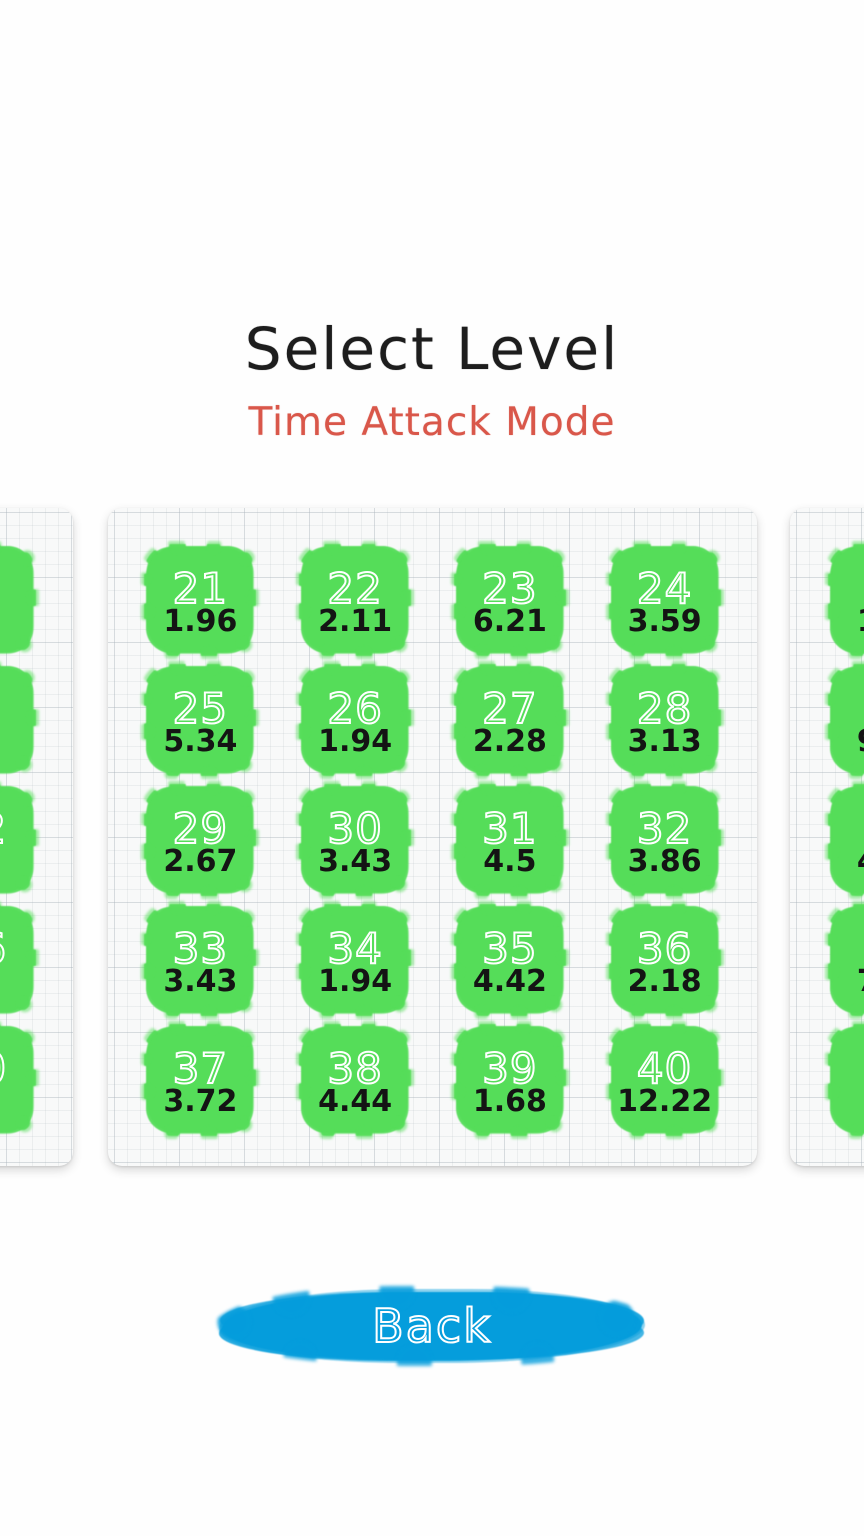 This screenshot has width=864, height=1536. I want to click on level-cell: 32 3.86, so click(664, 840).